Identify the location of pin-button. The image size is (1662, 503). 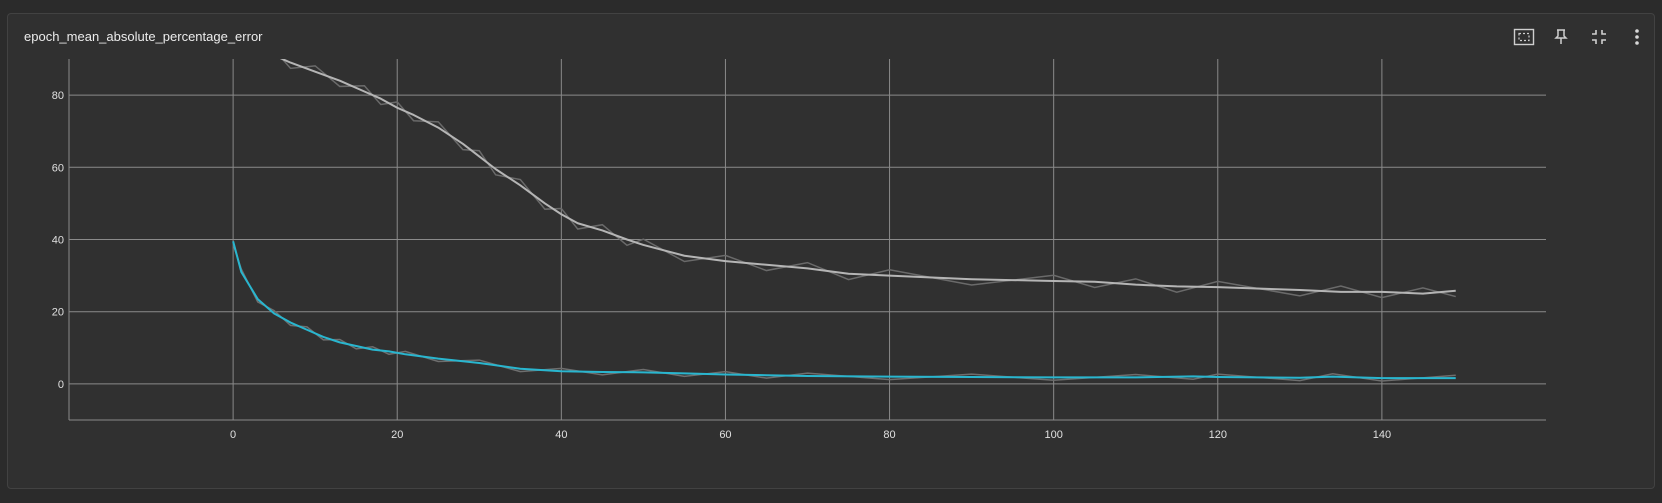
(1561, 37).